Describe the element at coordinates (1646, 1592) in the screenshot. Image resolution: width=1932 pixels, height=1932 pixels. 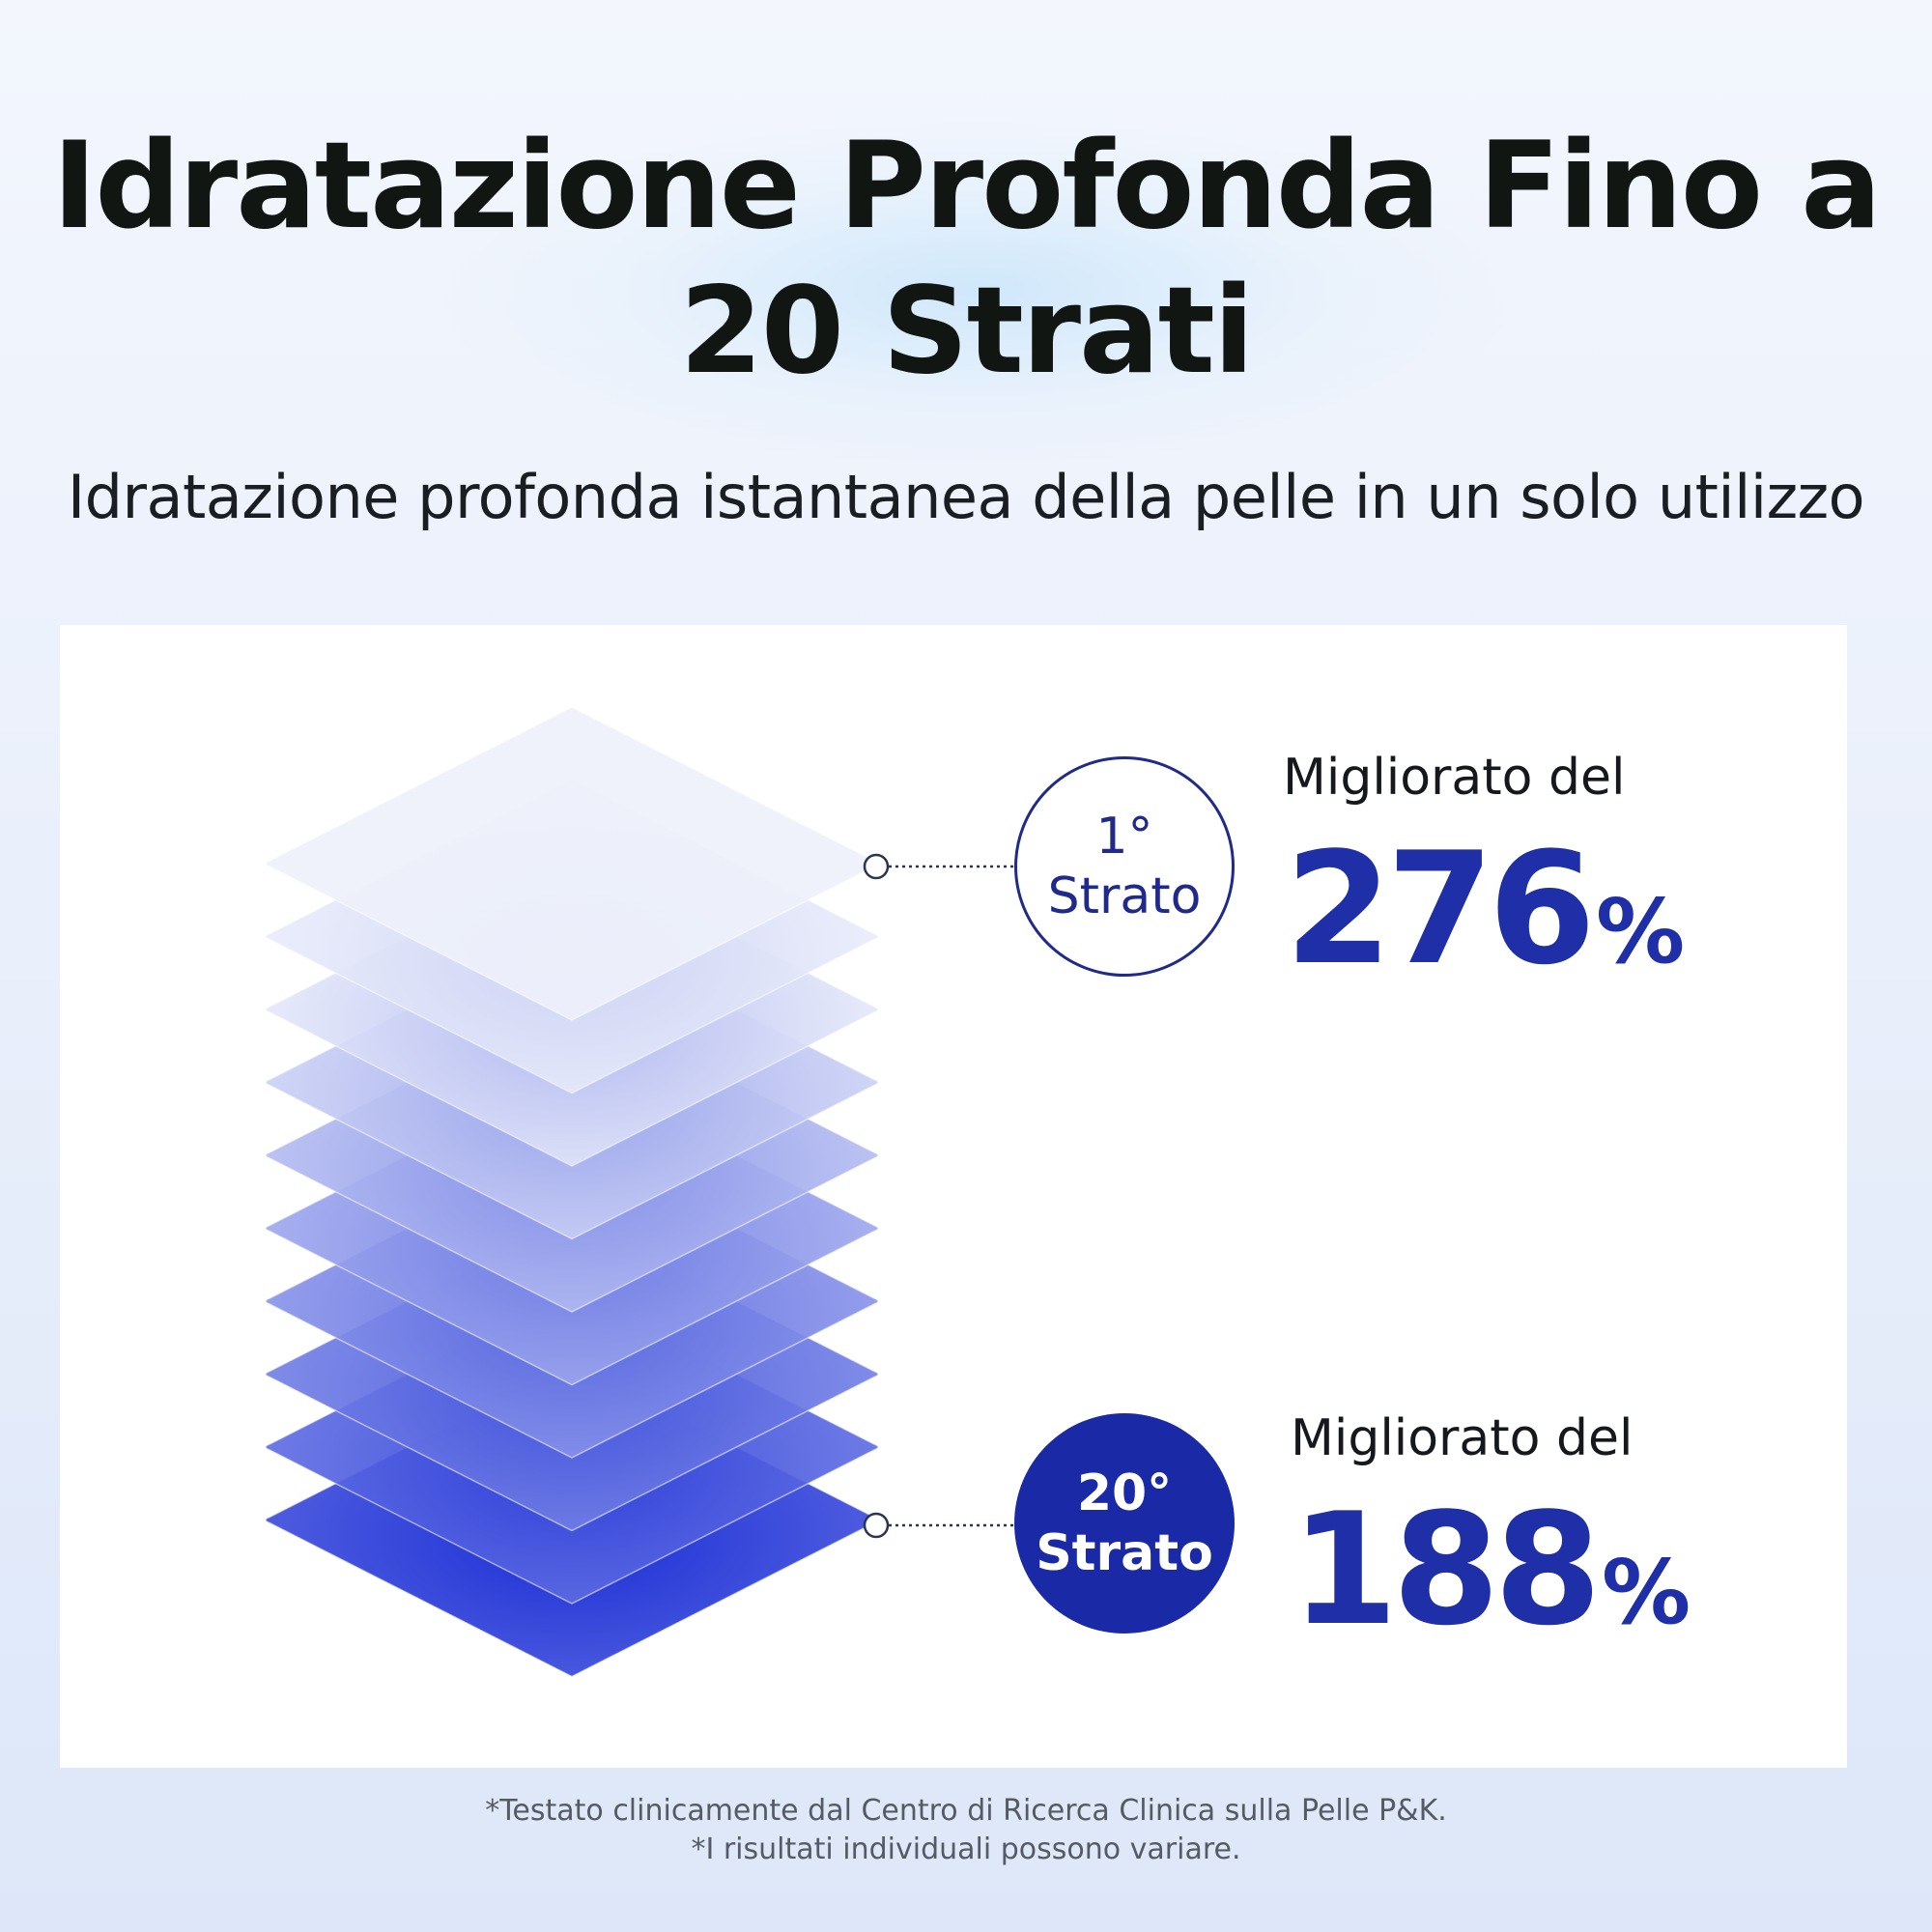
I see `layer-20-percent-sign: %` at that location.